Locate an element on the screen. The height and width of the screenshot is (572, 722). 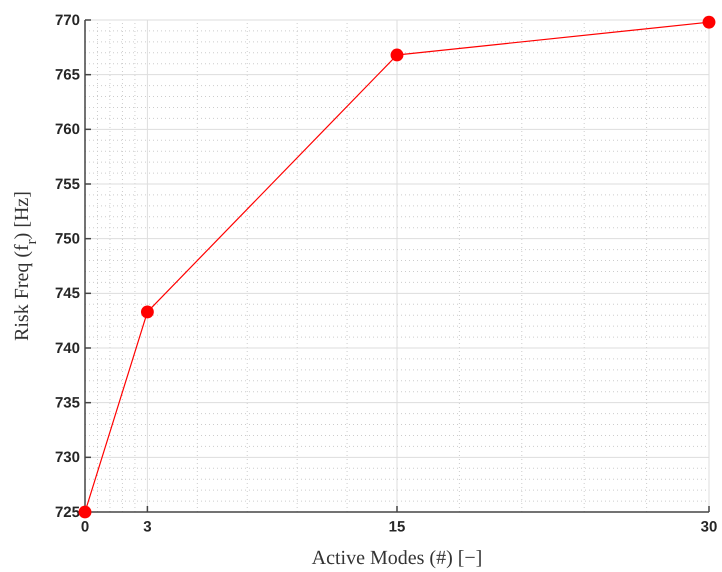
y-tick-label: 765 is located at coordinates (67, 75).